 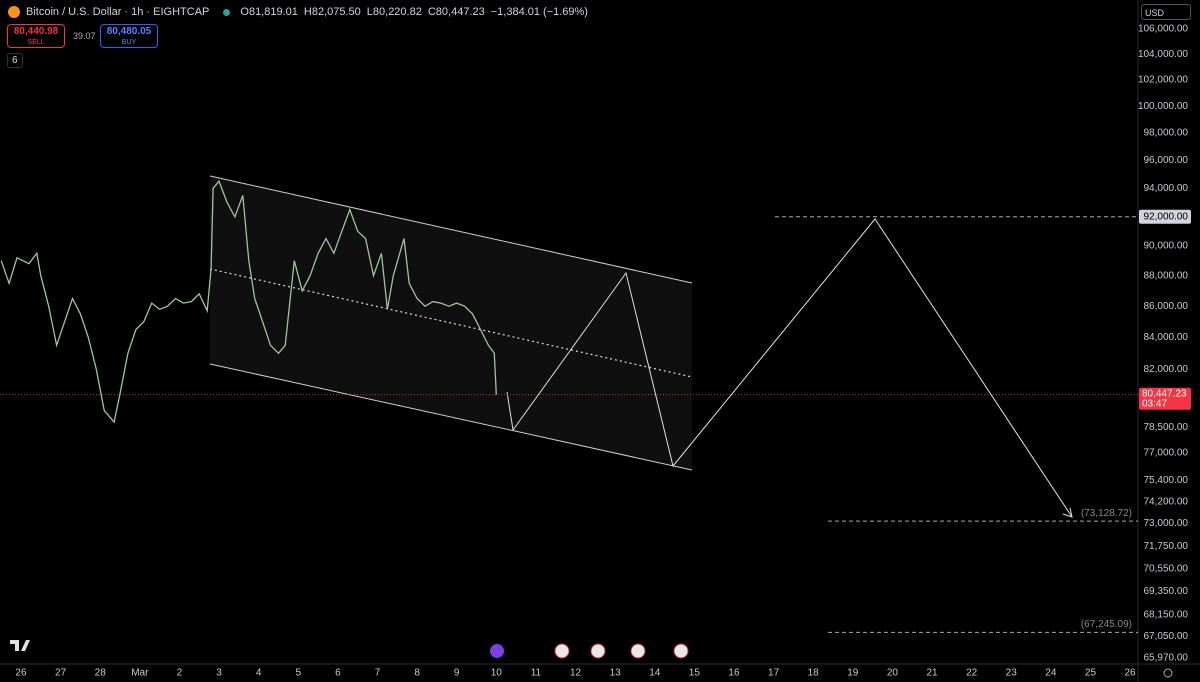 What do you see at coordinates (536, 673) in the screenshot?
I see `x-tick-label: 11` at bounding box center [536, 673].